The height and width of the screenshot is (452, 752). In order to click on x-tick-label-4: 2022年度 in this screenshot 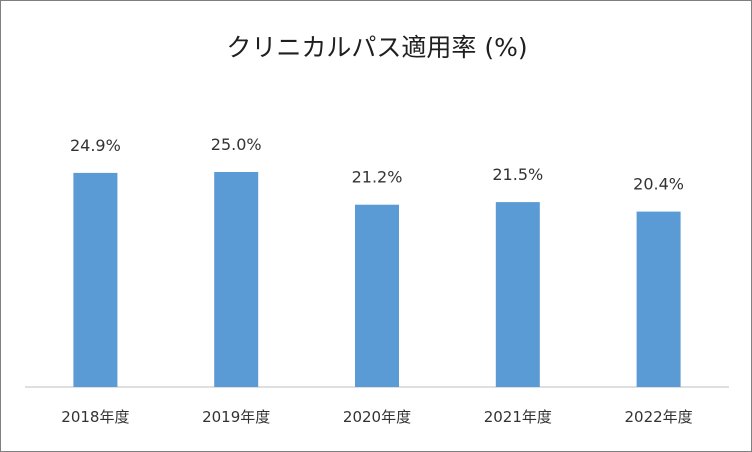, I will do `click(659, 417)`.